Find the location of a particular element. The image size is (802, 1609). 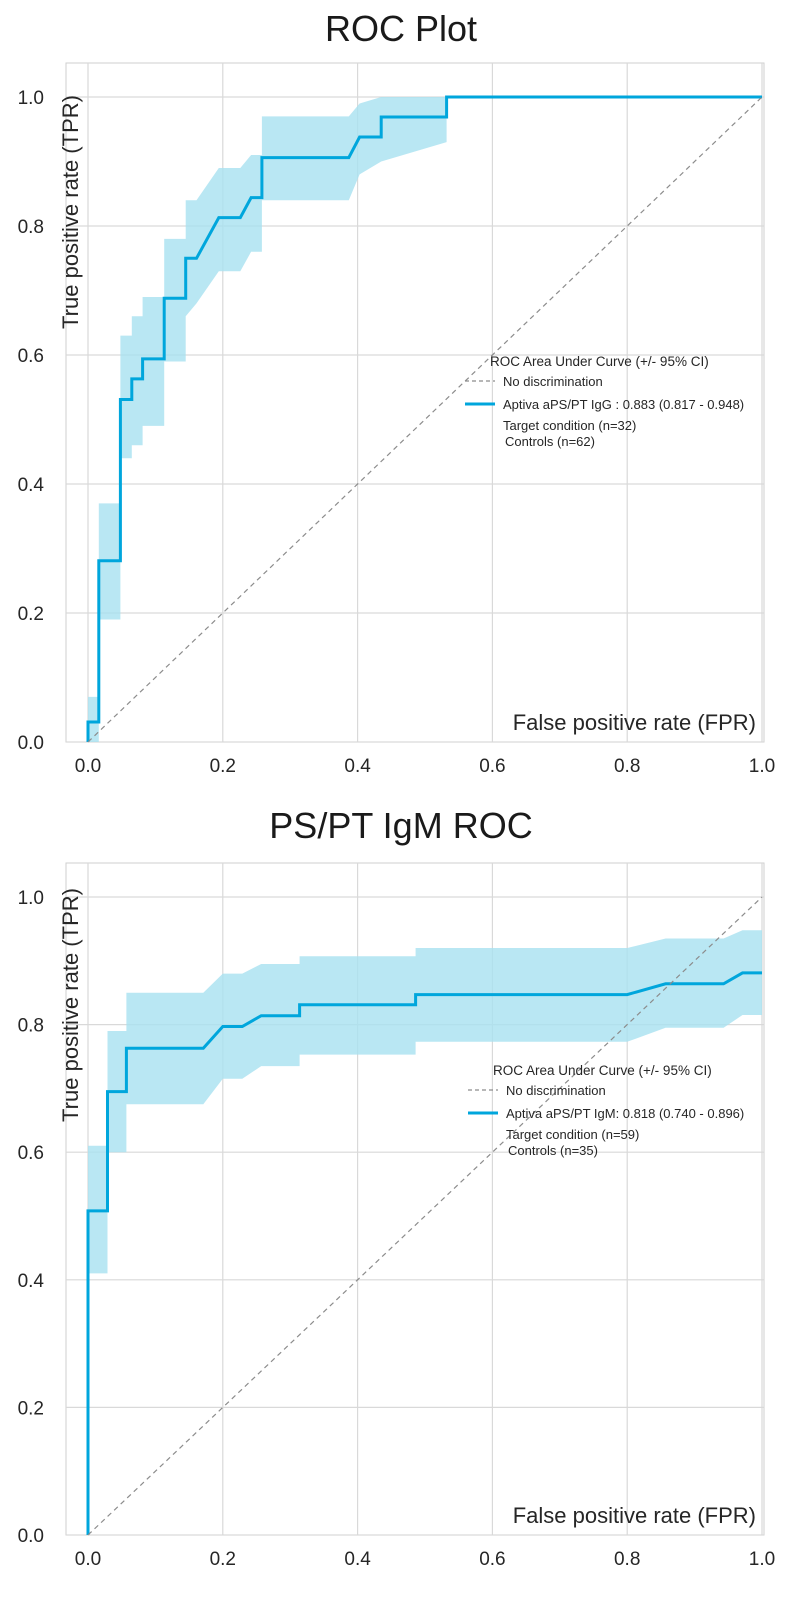

legend-target-label: Target condition (n=32) is located at coordinates (569, 425).